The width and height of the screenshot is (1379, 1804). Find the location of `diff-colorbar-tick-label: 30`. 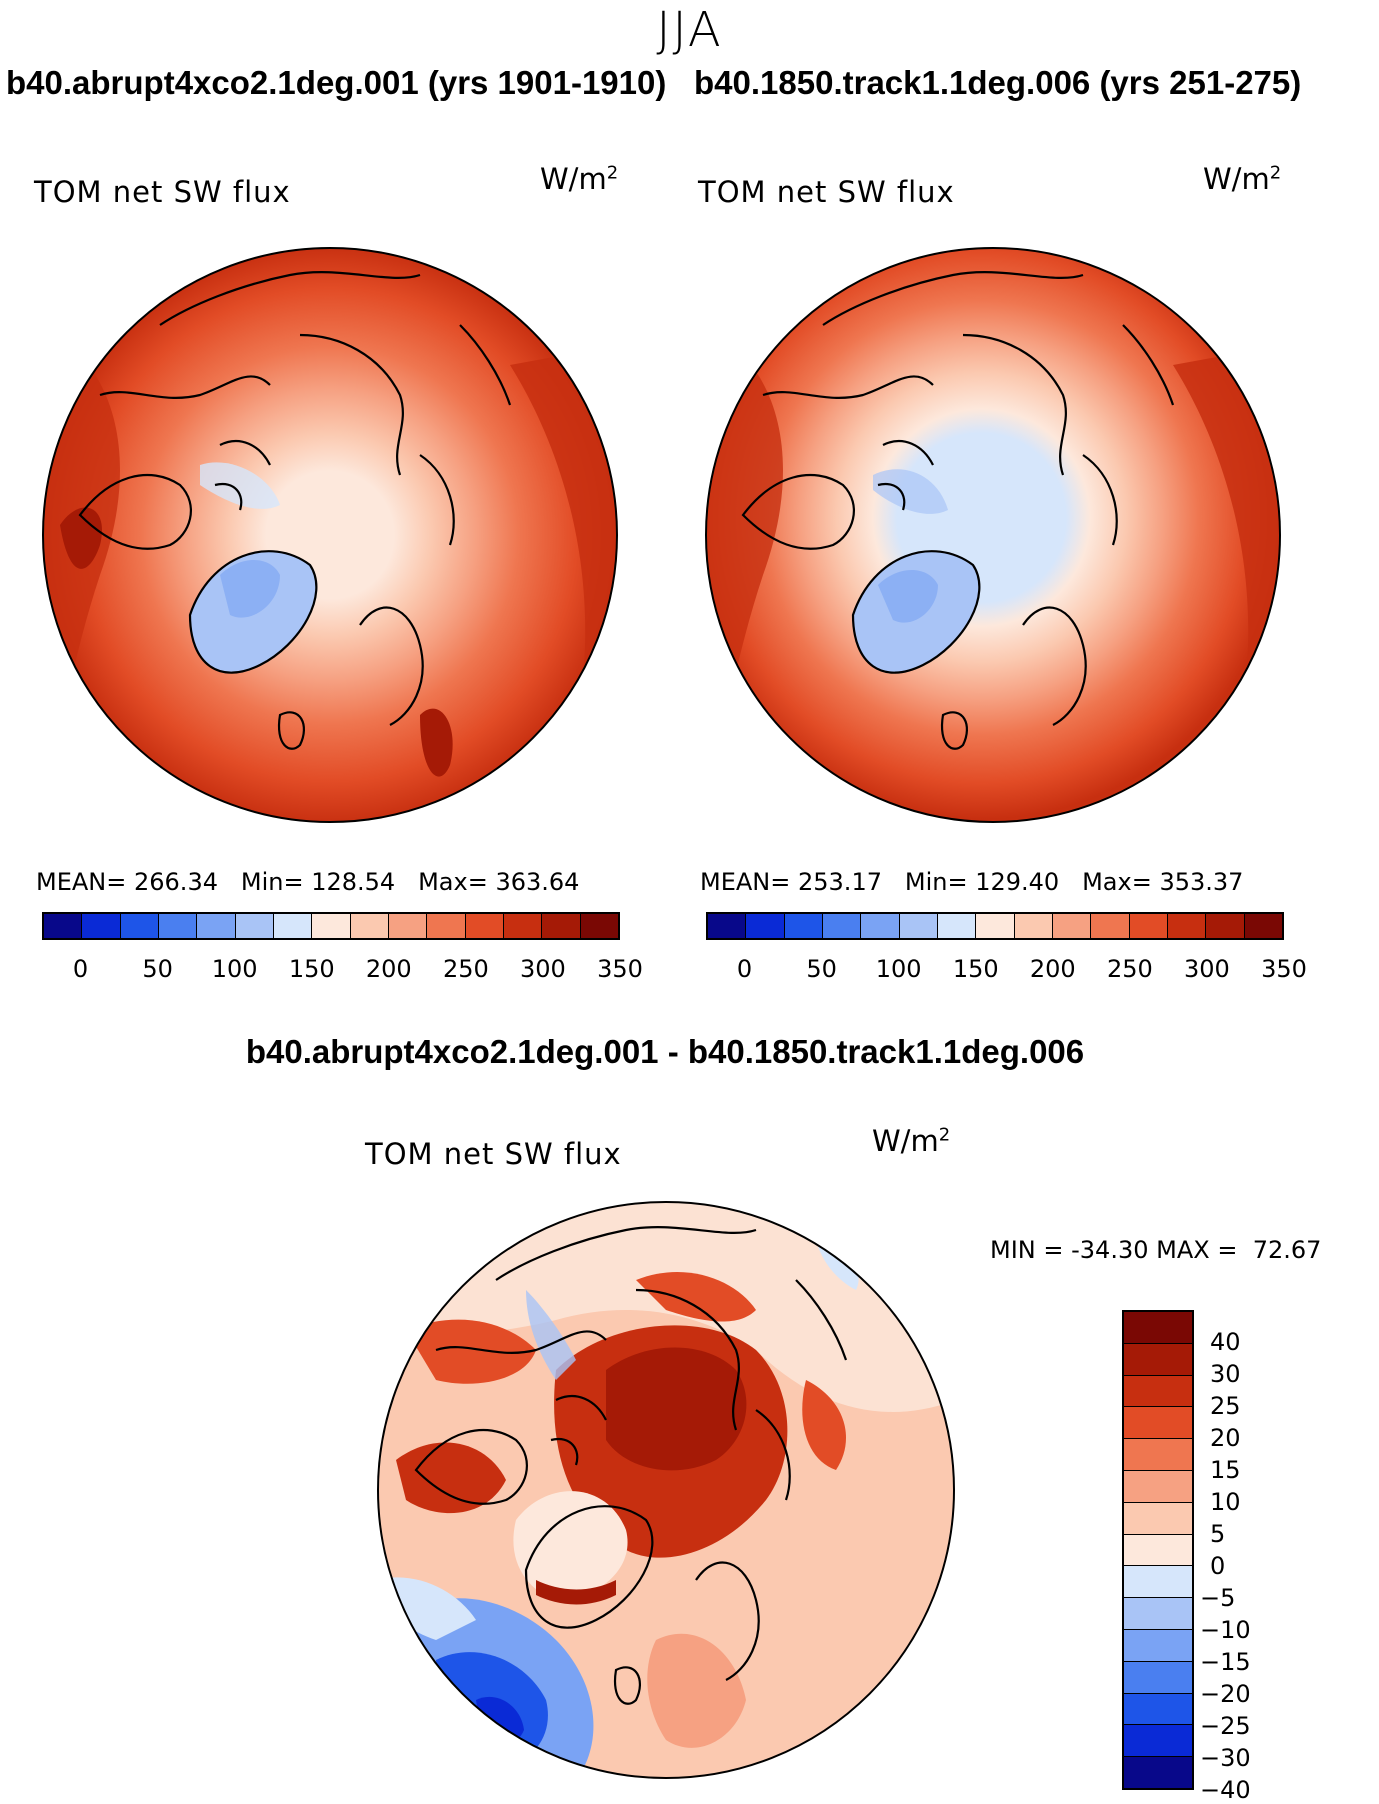

diff-colorbar-tick-label: 30 is located at coordinates (1225, 1374).